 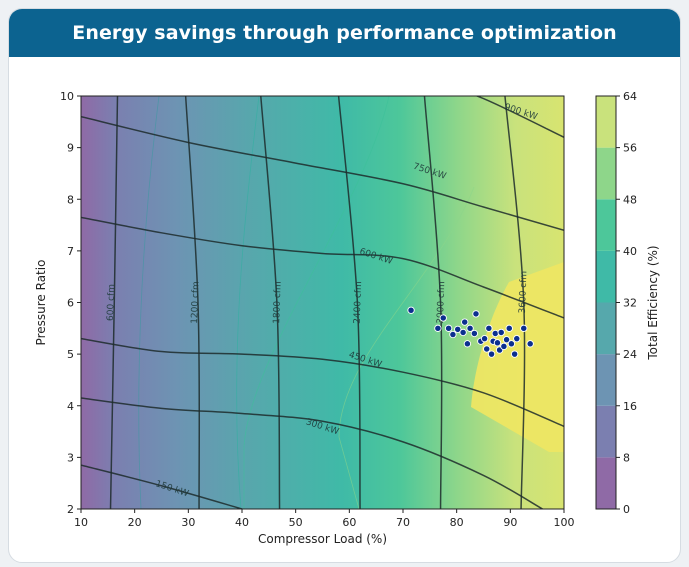 What do you see at coordinates (277, 302) in the screenshot?
I see `flow-contour-label: 1800 cfm` at bounding box center [277, 302].